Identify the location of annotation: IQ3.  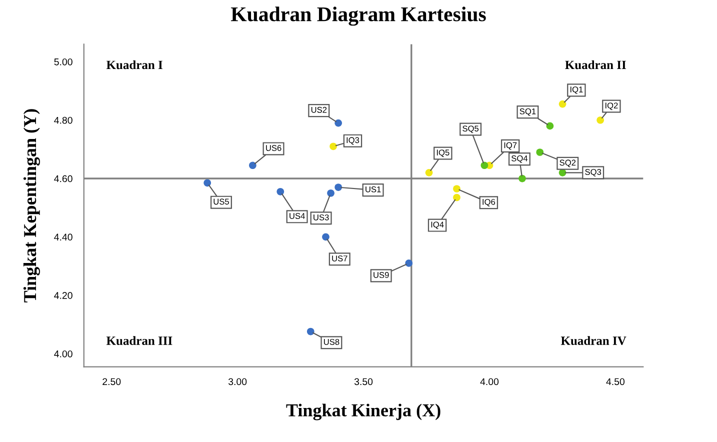
(353, 141).